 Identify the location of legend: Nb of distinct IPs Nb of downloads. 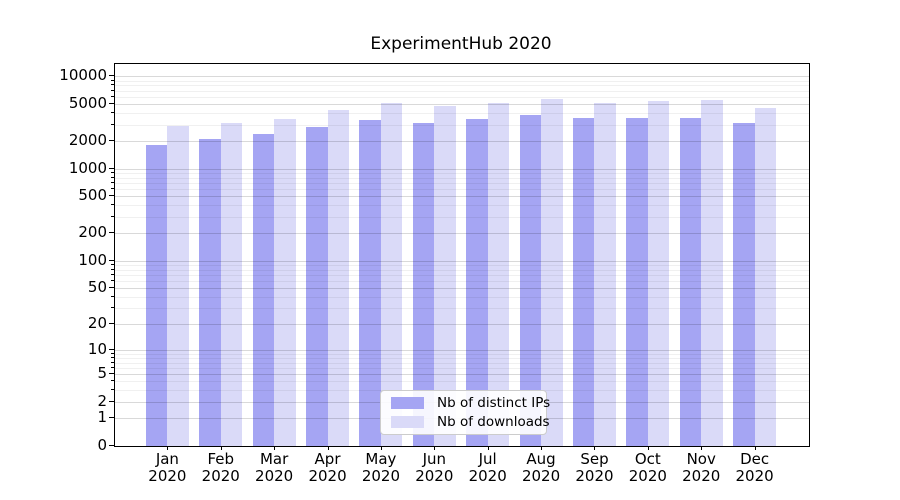
(465, 412).